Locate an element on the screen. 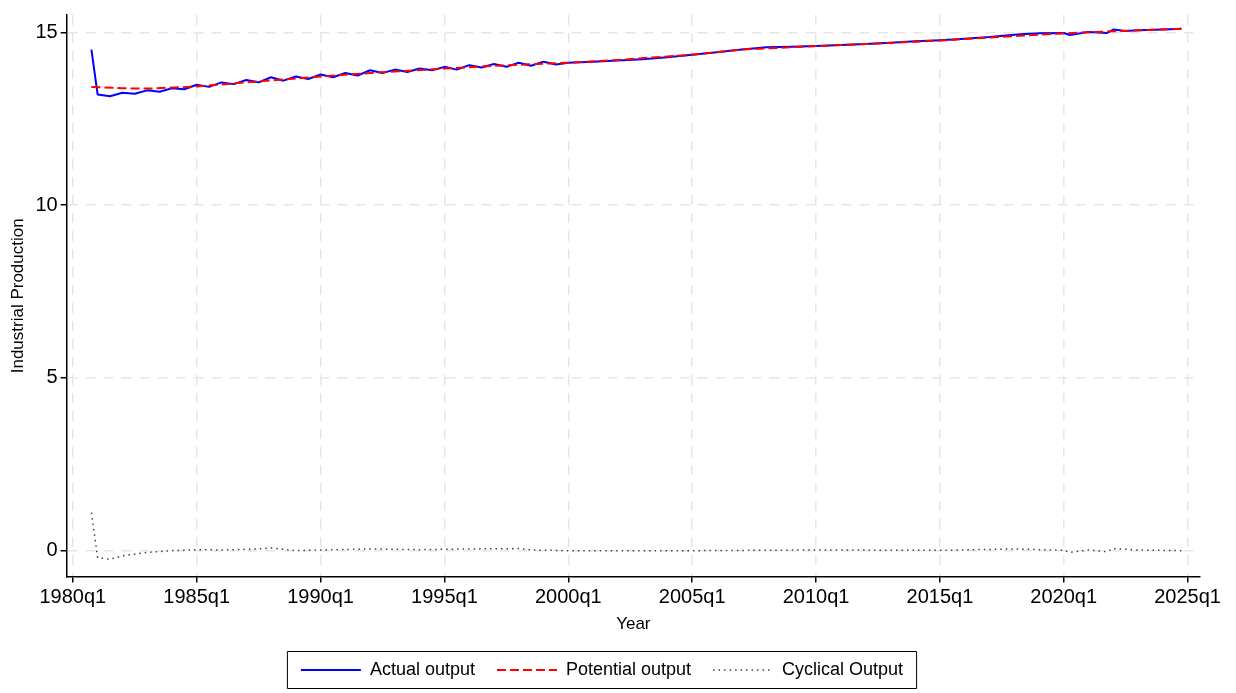  legend-label: Actual output is located at coordinates (422, 668).